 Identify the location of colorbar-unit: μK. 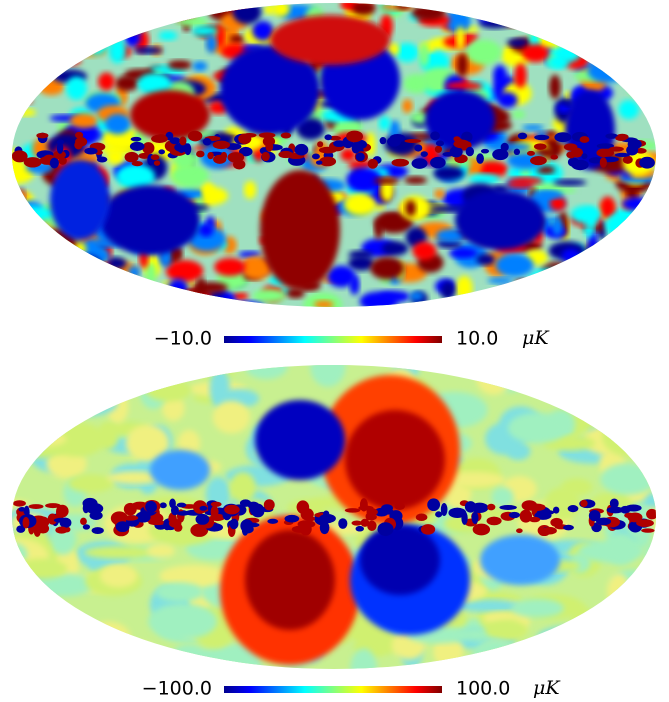
(536, 338).